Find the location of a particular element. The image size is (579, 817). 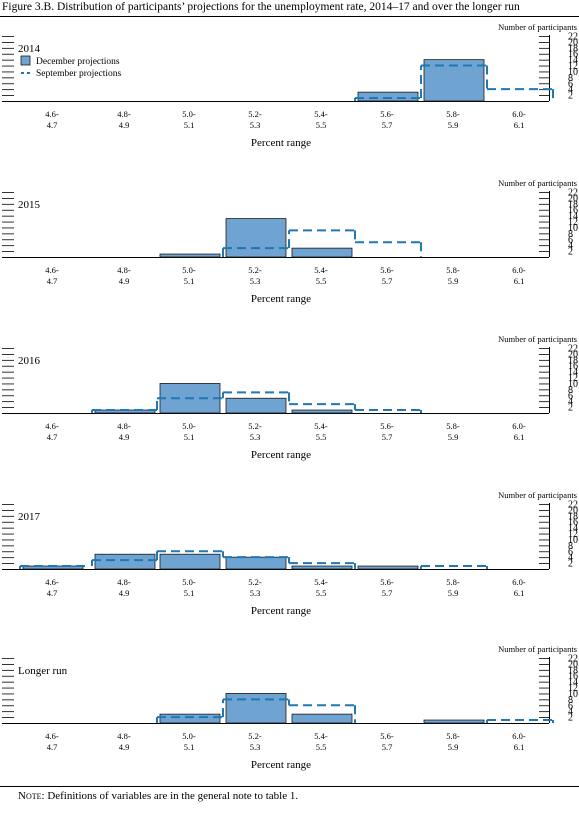

x-tick-label: 5.8- is located at coordinates (453, 426).